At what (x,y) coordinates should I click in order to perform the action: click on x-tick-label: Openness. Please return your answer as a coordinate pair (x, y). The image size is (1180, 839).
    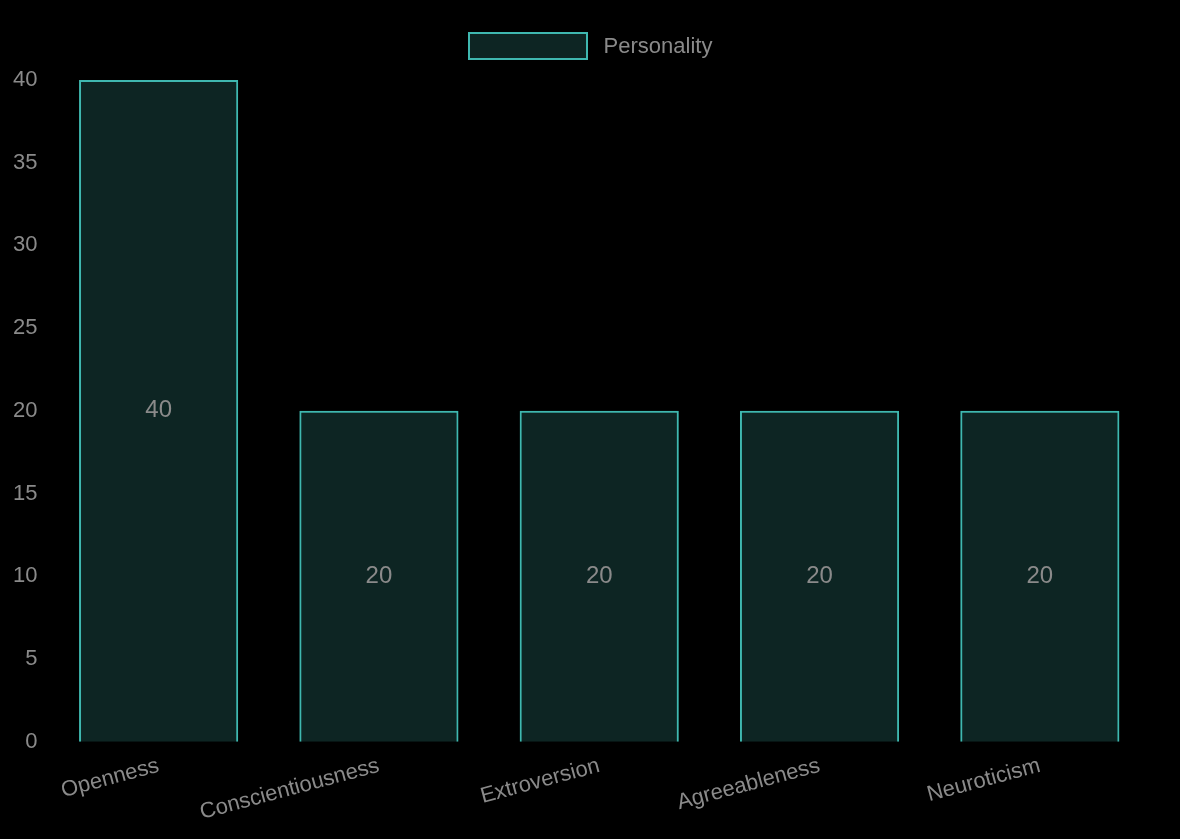
    Looking at the image, I should click on (110, 777).